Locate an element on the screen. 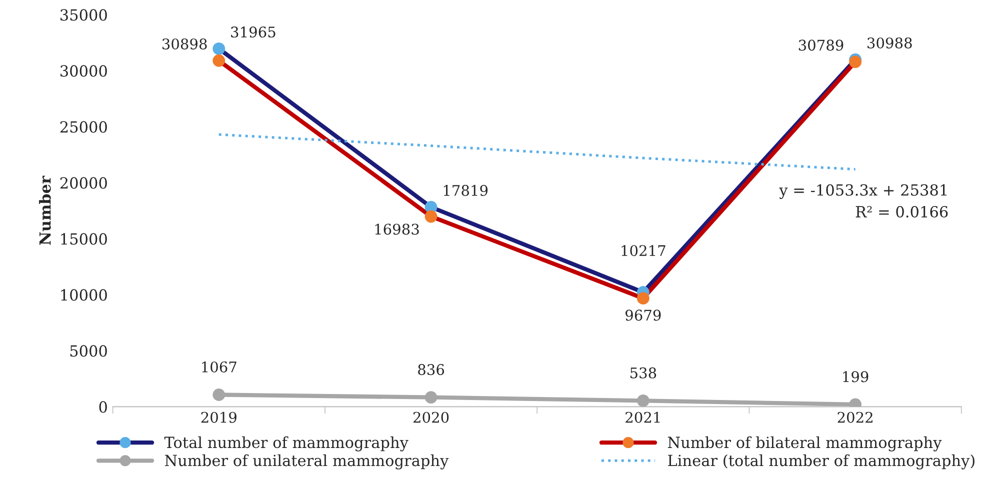  y-axis-title: Number is located at coordinates (45, 210).